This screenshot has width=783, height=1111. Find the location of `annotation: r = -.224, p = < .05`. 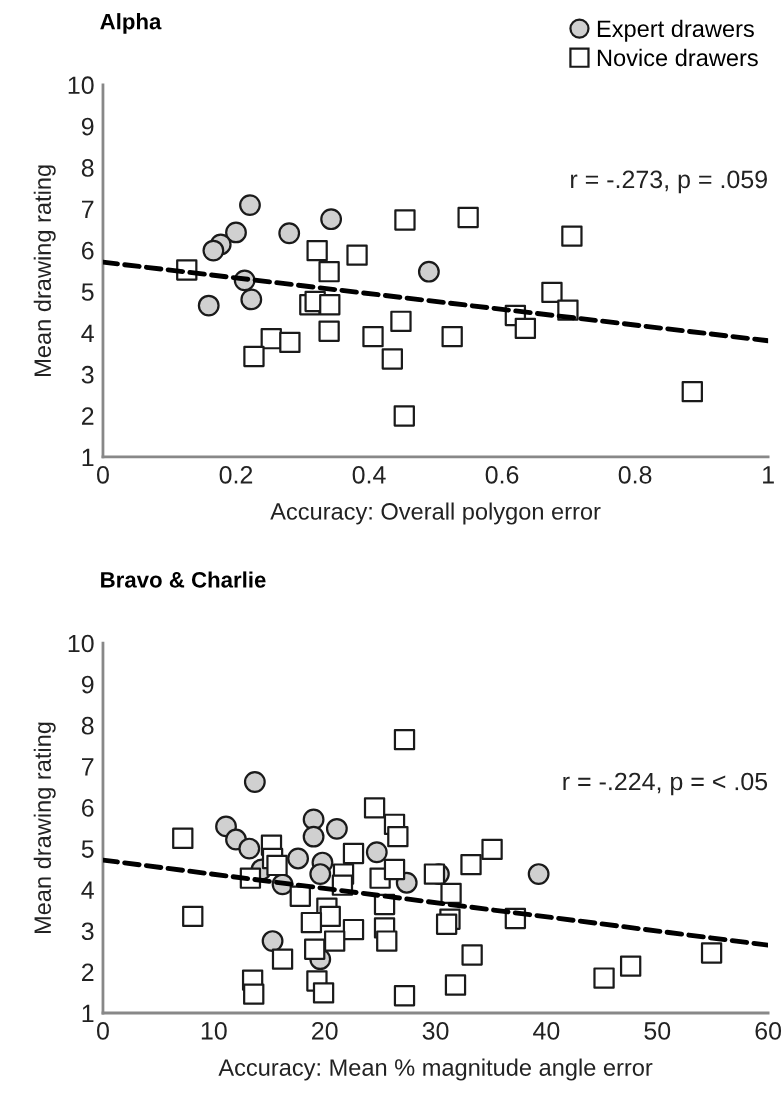

annotation: r = -.224, p = < .05 is located at coordinates (665, 784).